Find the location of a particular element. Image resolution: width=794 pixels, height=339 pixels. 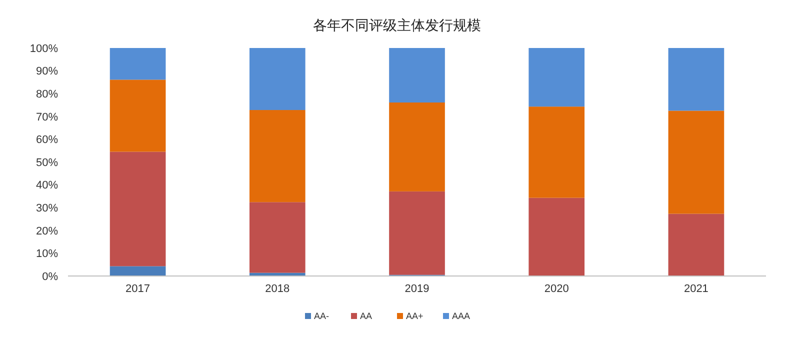

x-tick-label: 2019 is located at coordinates (417, 289).